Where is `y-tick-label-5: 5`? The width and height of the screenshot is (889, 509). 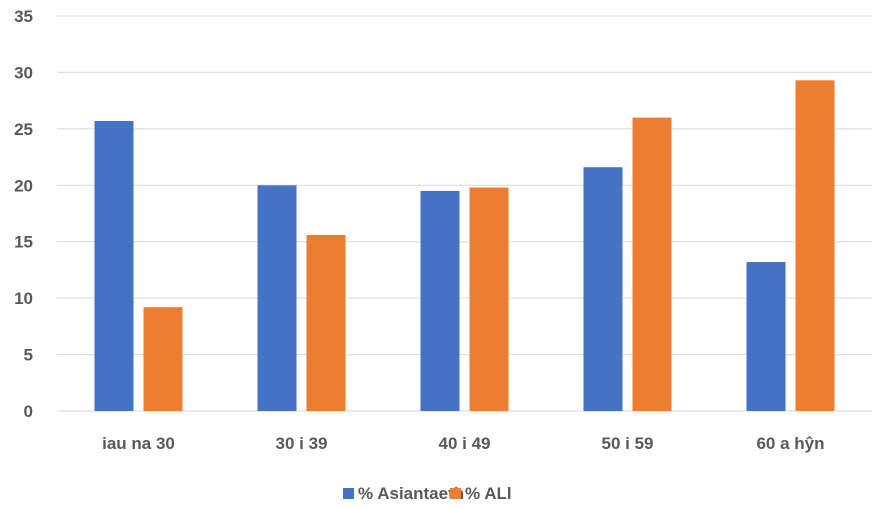
y-tick-label-5: 5 is located at coordinates (28, 355).